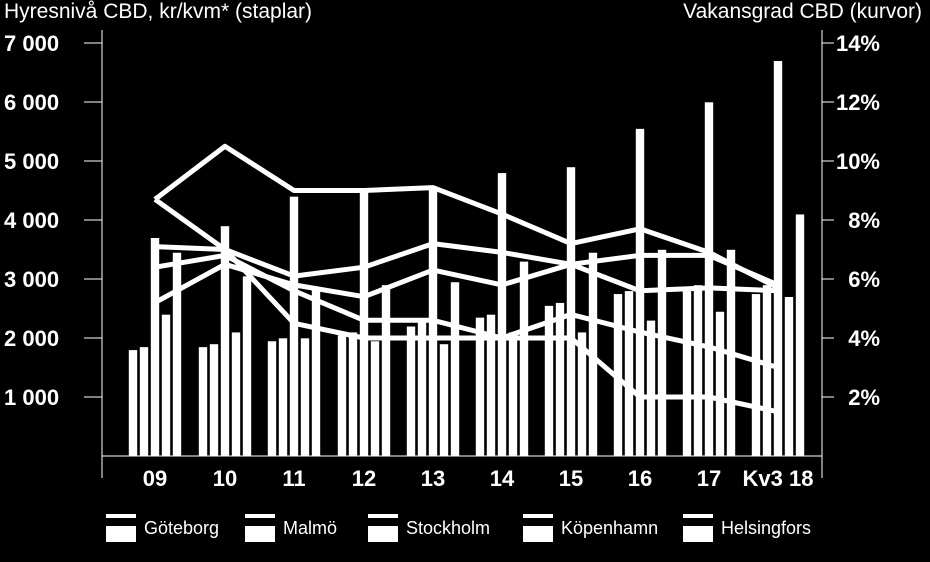 The height and width of the screenshot is (562, 930). What do you see at coordinates (31, 397) in the screenshot?
I see `y-left-tick-label: 1 000` at bounding box center [31, 397].